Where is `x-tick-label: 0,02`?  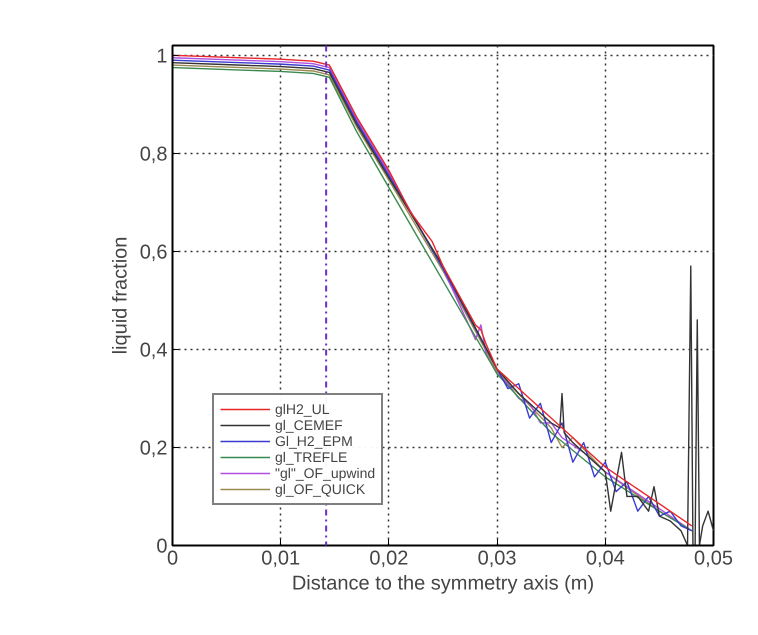
x-tick-label: 0,02 is located at coordinates (388, 559).